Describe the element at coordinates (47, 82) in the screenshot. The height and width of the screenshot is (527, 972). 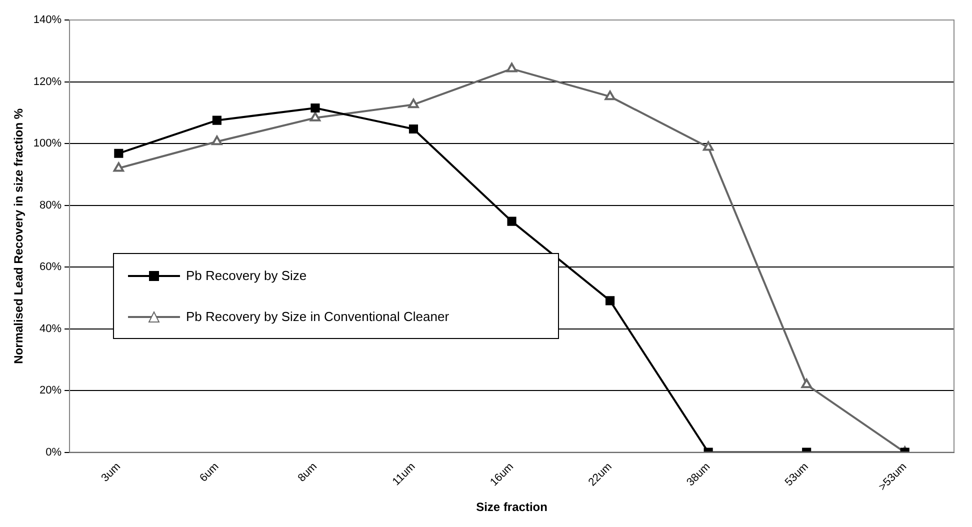
I see `y-tick-label: 120%` at that location.